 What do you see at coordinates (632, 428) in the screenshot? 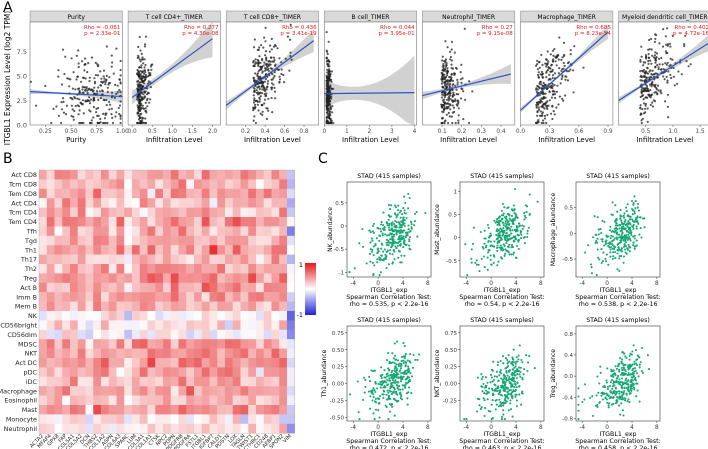
I see `x-tick-label: 4` at bounding box center [632, 428].